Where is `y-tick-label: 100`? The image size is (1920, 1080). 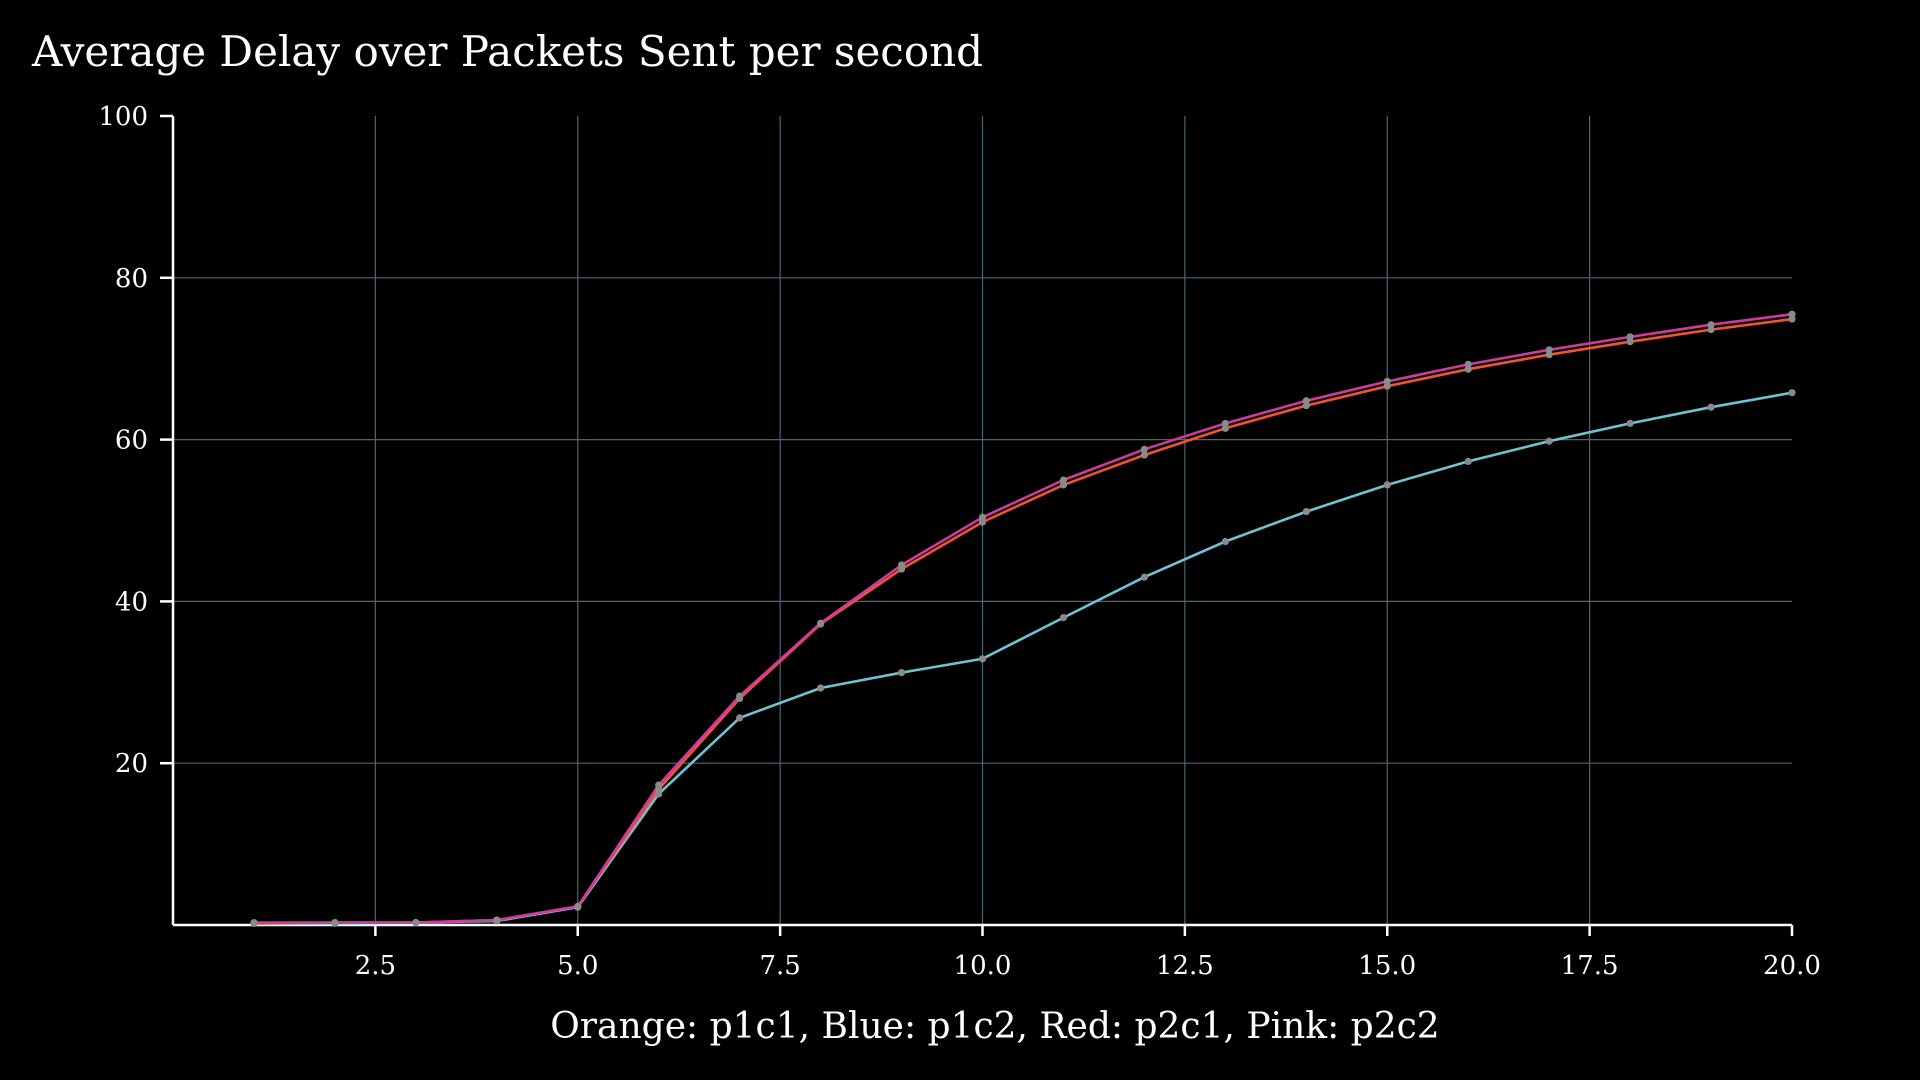
y-tick-label: 100 is located at coordinates (123, 117).